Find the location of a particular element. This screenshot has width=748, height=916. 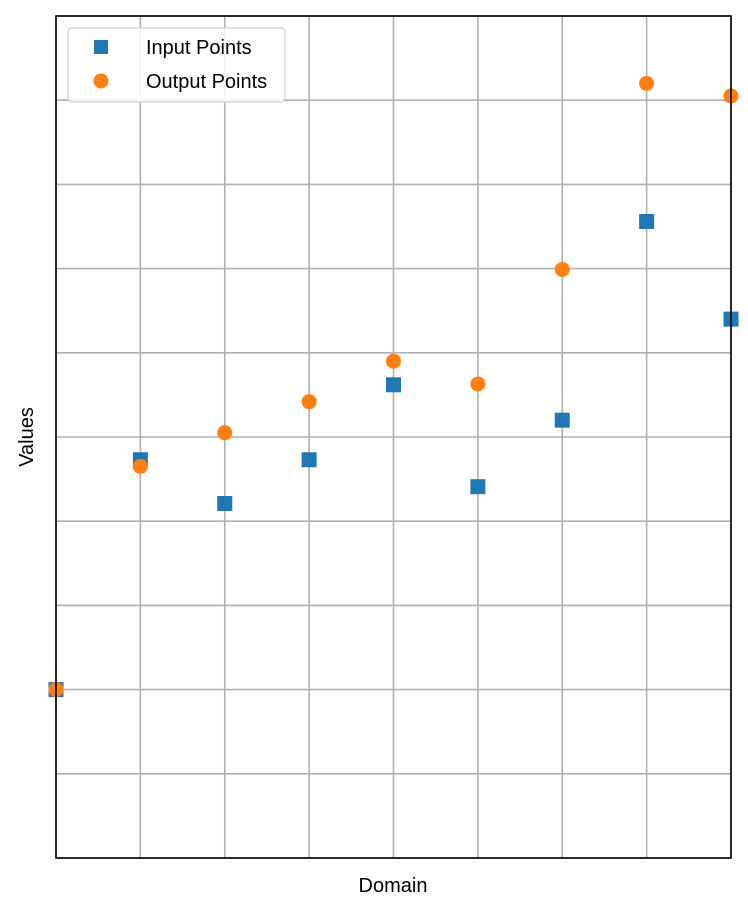

legend-marker-output-points is located at coordinates (101, 81).